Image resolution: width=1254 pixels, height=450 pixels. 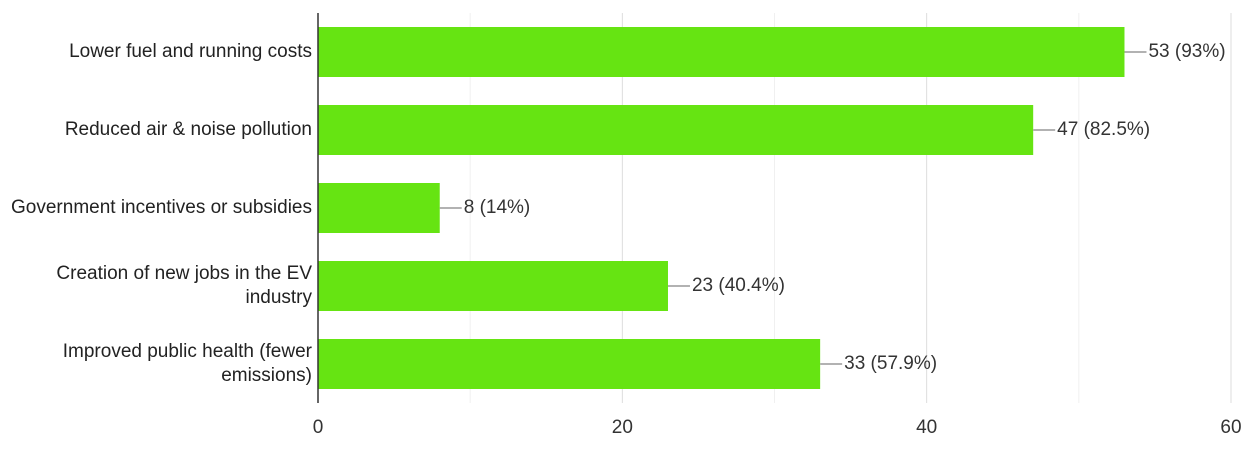 What do you see at coordinates (890, 363) in the screenshot?
I see `value-label: 33 (57.9%)` at bounding box center [890, 363].